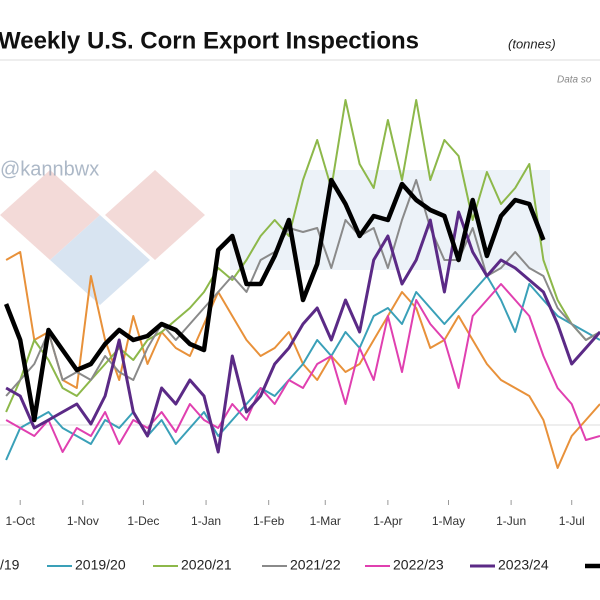 This screenshot has height=600, width=600. I want to click on legend-label: 2023/24, so click(523, 565).